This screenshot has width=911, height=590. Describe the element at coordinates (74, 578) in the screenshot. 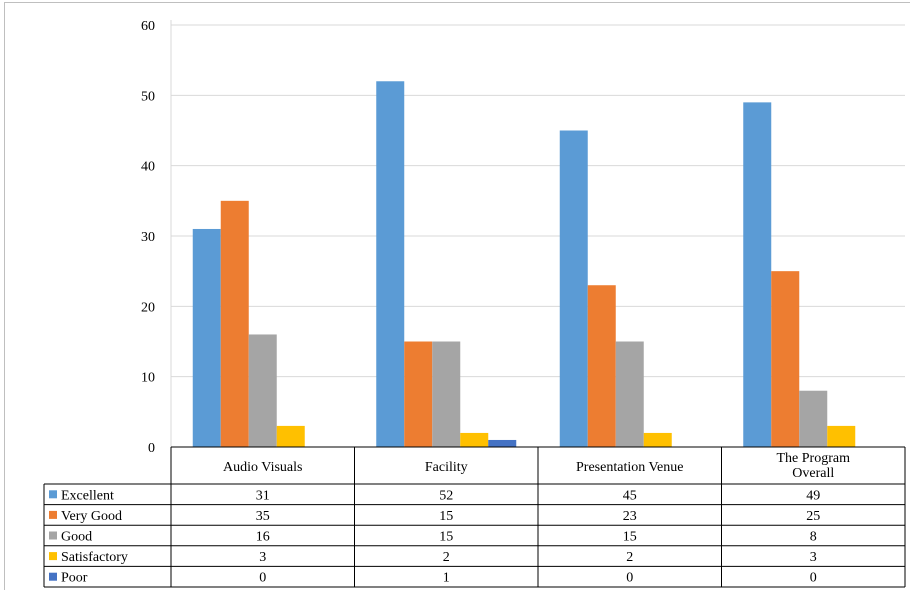

I see `legend-label: Poor` at that location.